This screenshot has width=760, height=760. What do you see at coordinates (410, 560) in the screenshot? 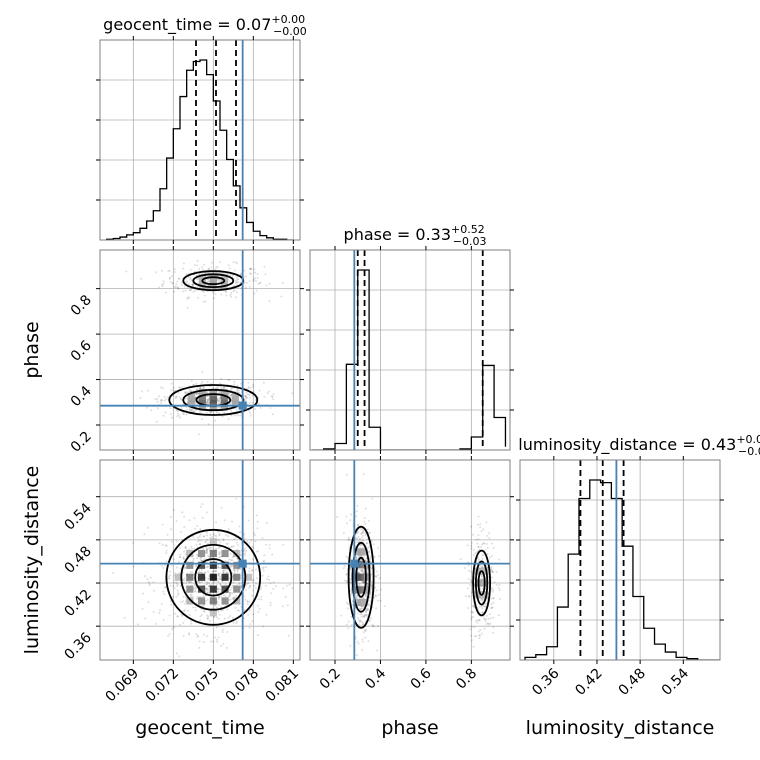
I see `panel-content` at bounding box center [410, 560].